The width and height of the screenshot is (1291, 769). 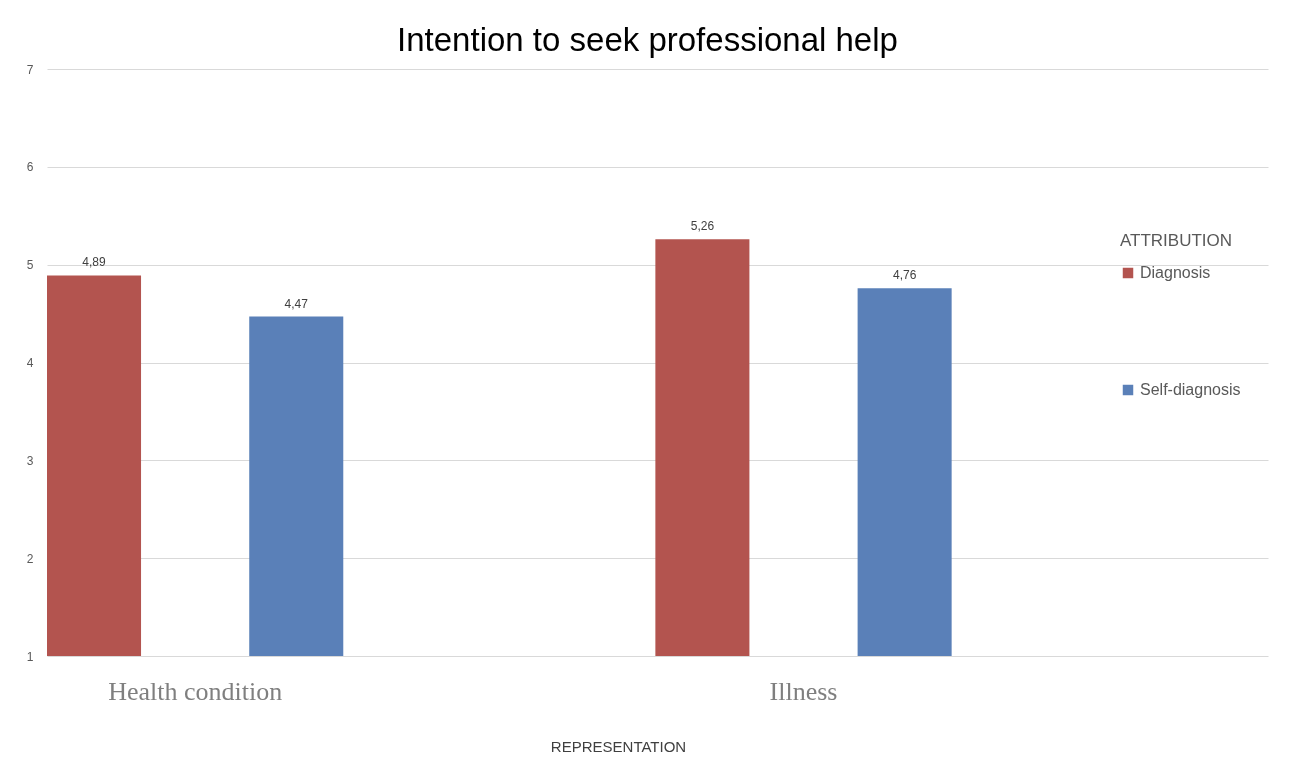 I want to click on y-tick-label: 2, so click(x=30, y=558).